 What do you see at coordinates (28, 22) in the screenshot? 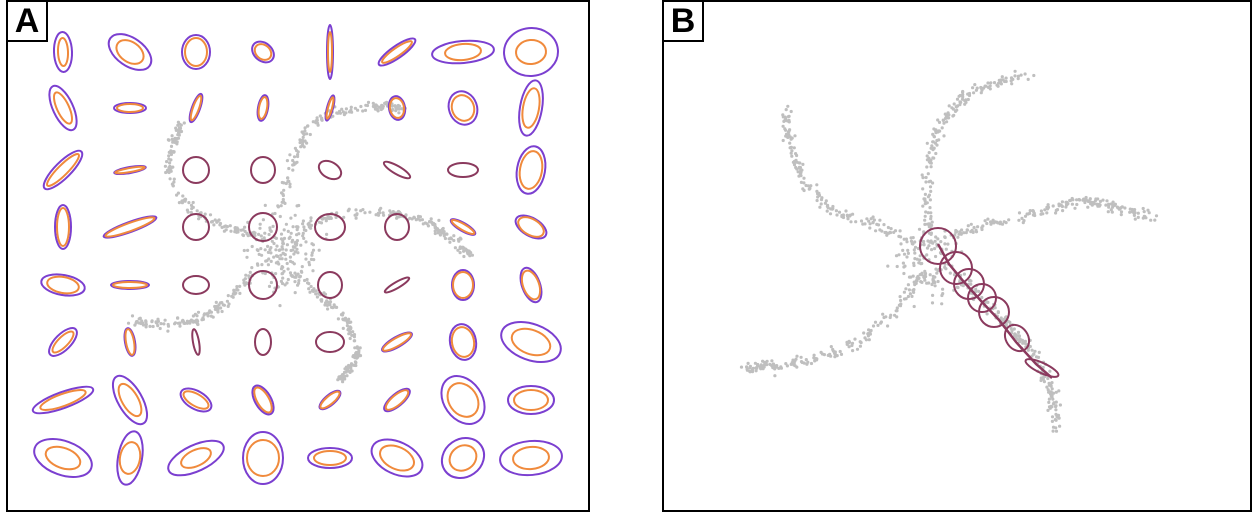
I see `panel-a-label: A` at bounding box center [28, 22].